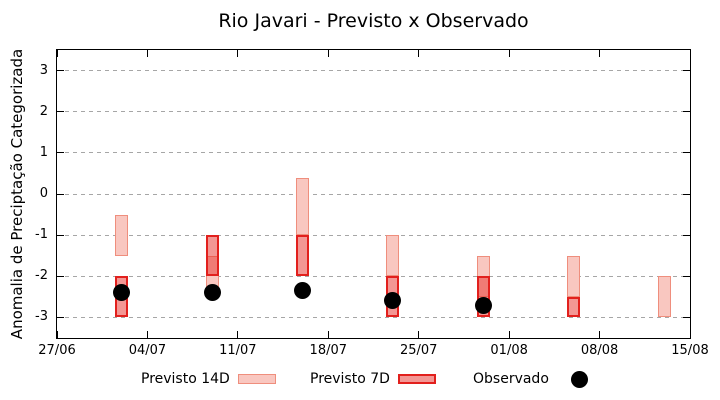  What do you see at coordinates (256, 379) in the screenshot?
I see `previsto-14d-swatch-icon` at bounding box center [256, 379].